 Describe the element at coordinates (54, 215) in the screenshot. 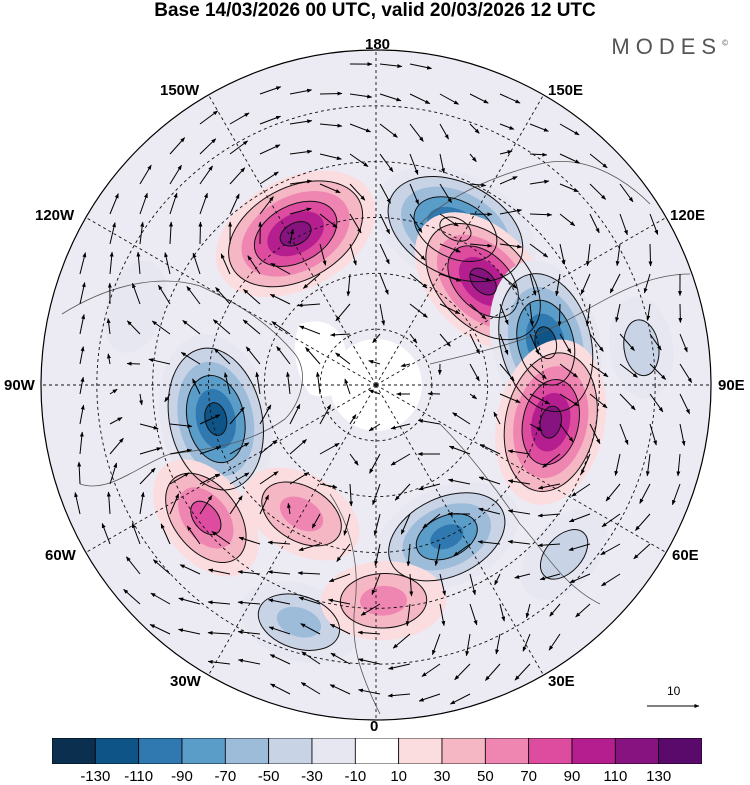

I see `lon-label-120w: 120W` at that location.